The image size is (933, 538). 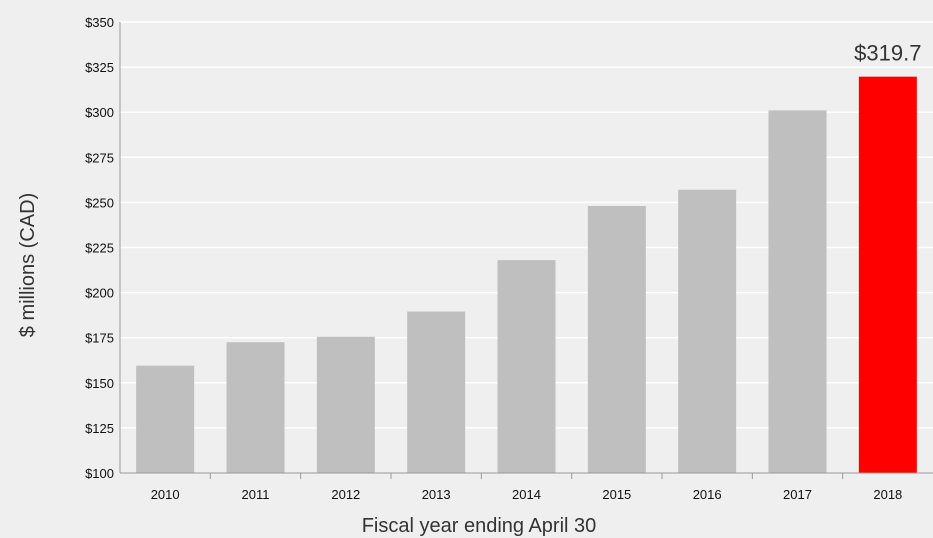 What do you see at coordinates (707, 494) in the screenshot?
I see `x-tick-label: 2016` at bounding box center [707, 494].